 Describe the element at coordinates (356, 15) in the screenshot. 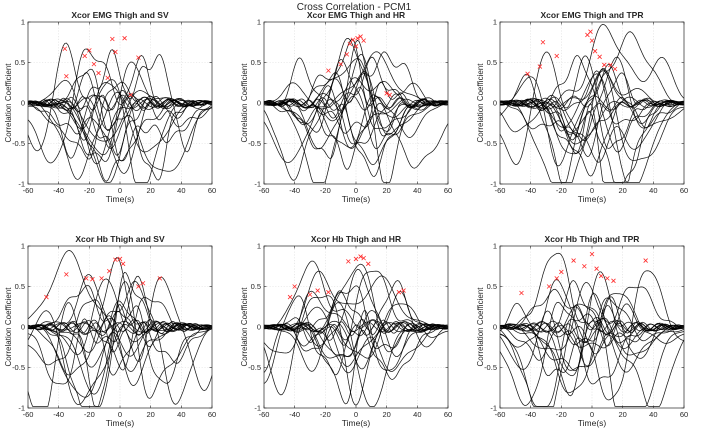

I see `subplot-title: Xcor EMG Thigh and HR` at that location.